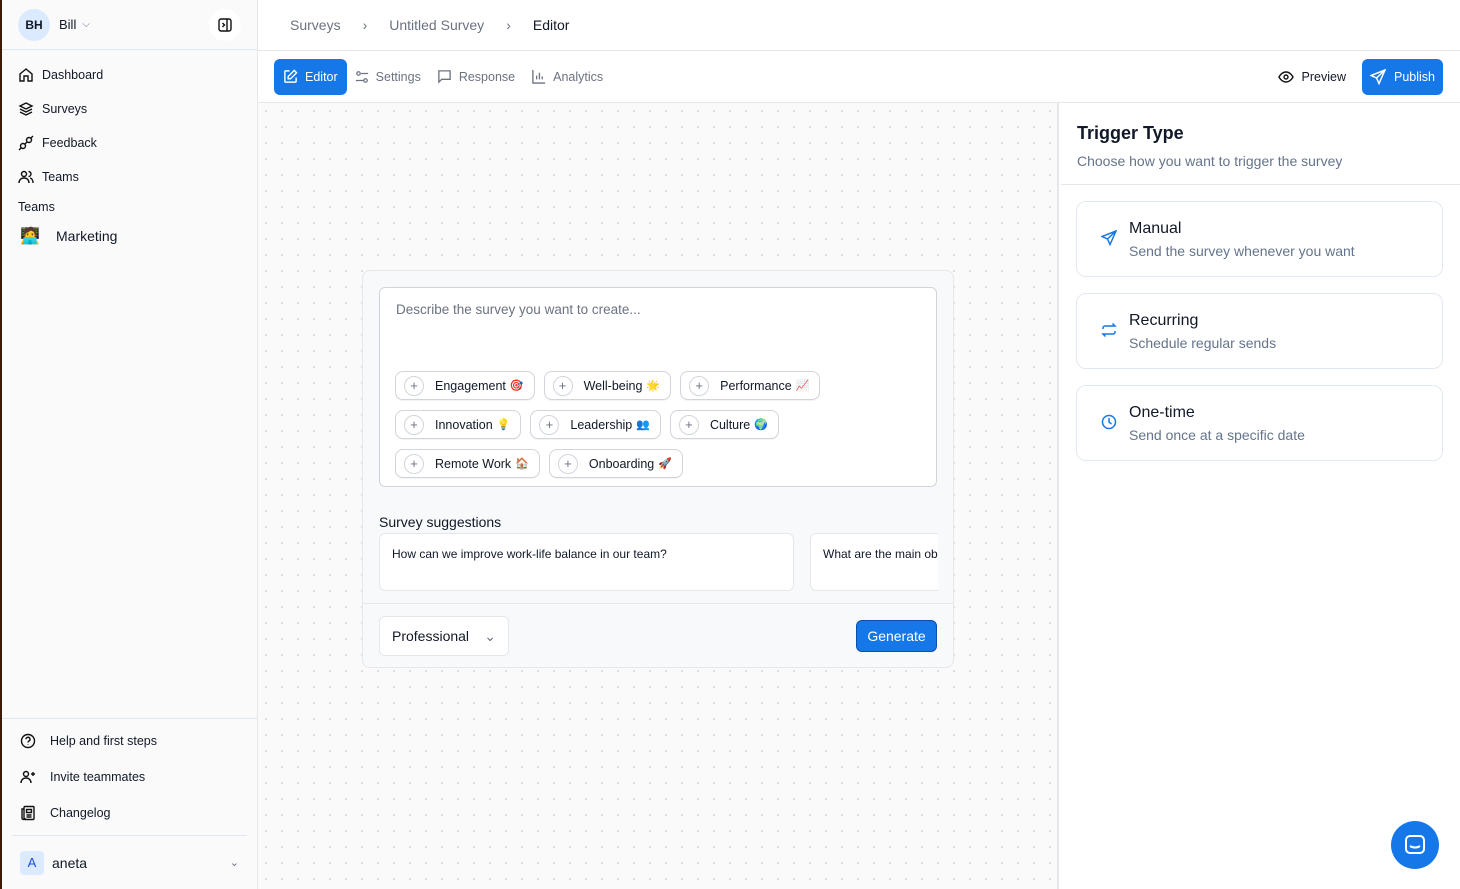 This screenshot has width=1460, height=889. I want to click on user-menu: BH Bill ⌵, so click(129, 25).